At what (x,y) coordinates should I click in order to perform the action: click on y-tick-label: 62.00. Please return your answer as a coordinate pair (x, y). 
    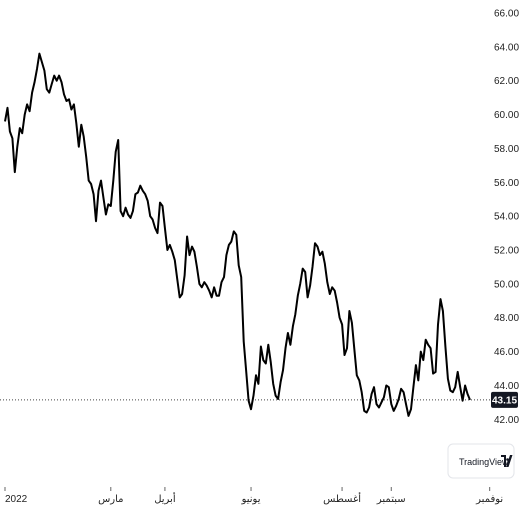
    Looking at the image, I should click on (506, 81).